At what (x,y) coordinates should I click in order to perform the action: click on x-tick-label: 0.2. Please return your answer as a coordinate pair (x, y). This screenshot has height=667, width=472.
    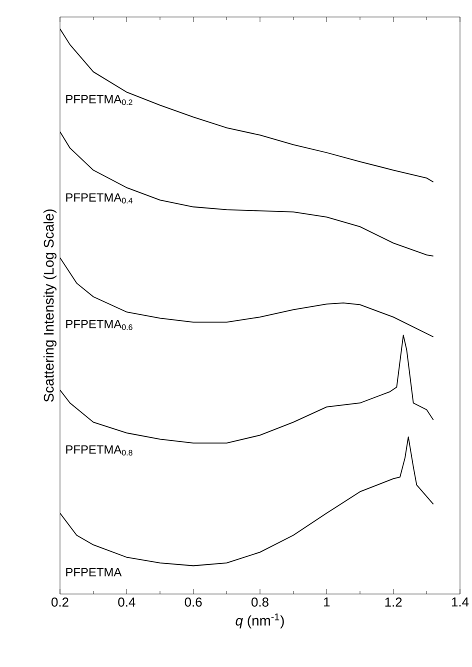
    Looking at the image, I should click on (59, 602).